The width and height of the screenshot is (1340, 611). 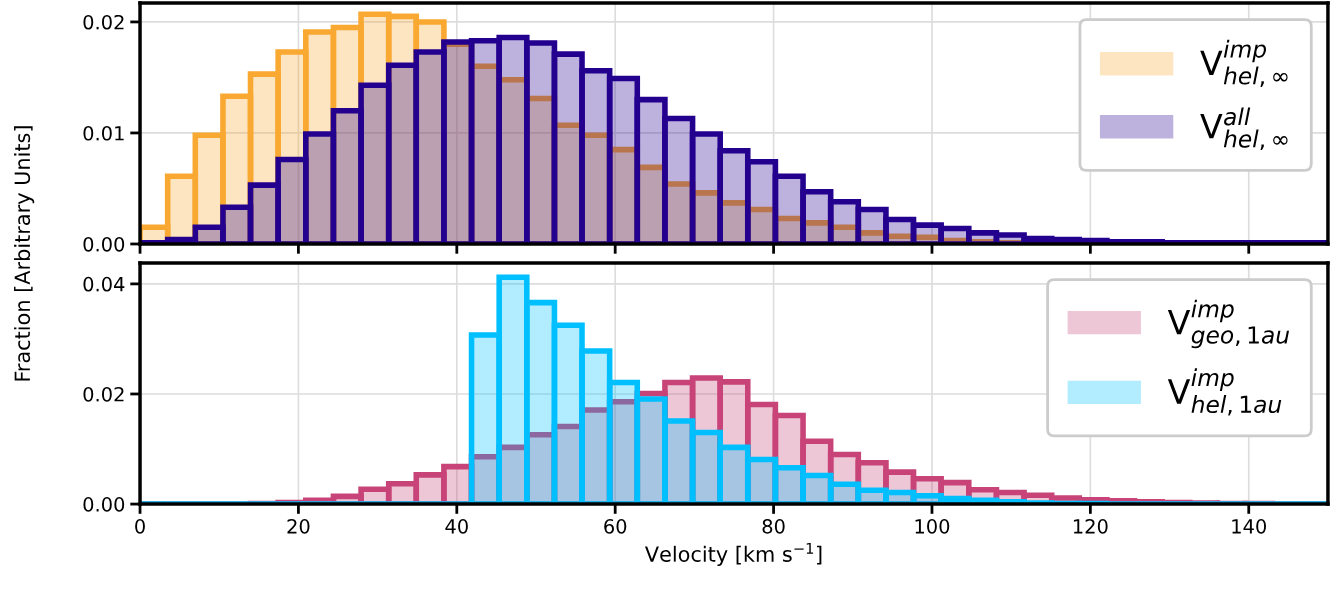 What do you see at coordinates (1224, 392) in the screenshot?
I see `legend-label: V$^{imp}$$_{hel,1au}$` at bounding box center [1224, 392].